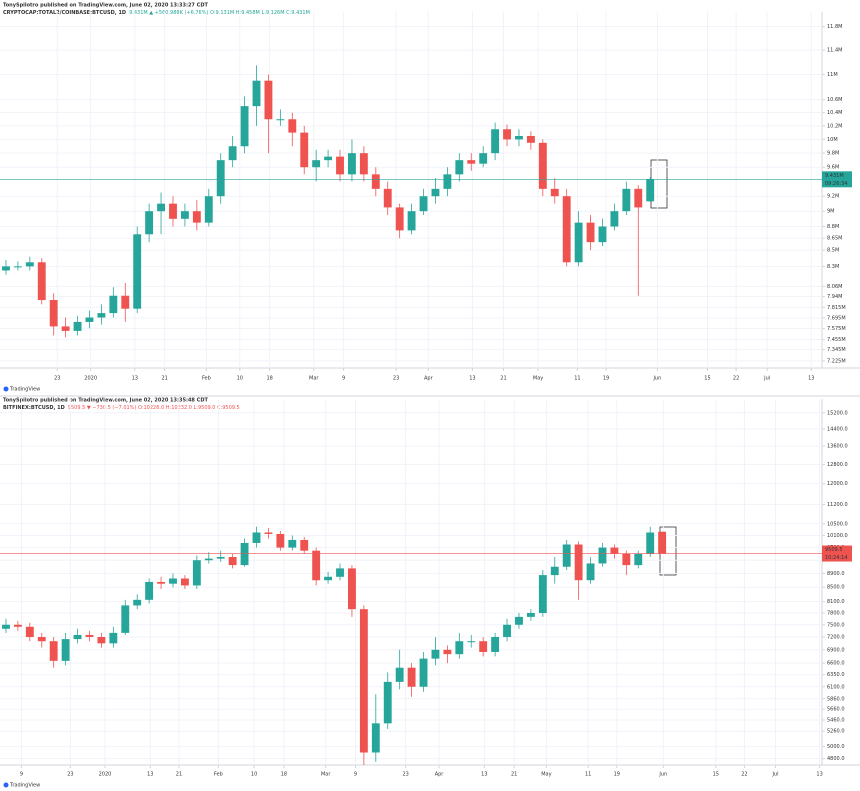 The height and width of the screenshot is (791, 860). Describe the element at coordinates (837, 465) in the screenshot. I see `y-tick-label: 12800.0` at that location.